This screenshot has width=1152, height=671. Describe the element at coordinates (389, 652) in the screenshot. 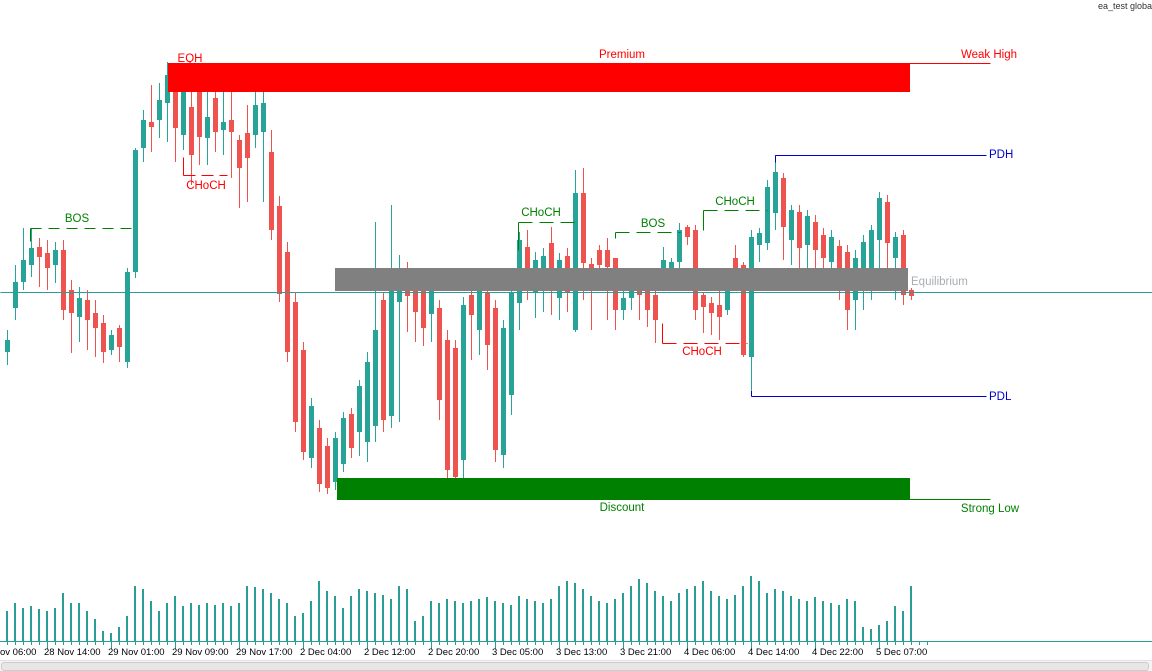

I see `axis-time-label: 2 Dec 12:00` at that location.